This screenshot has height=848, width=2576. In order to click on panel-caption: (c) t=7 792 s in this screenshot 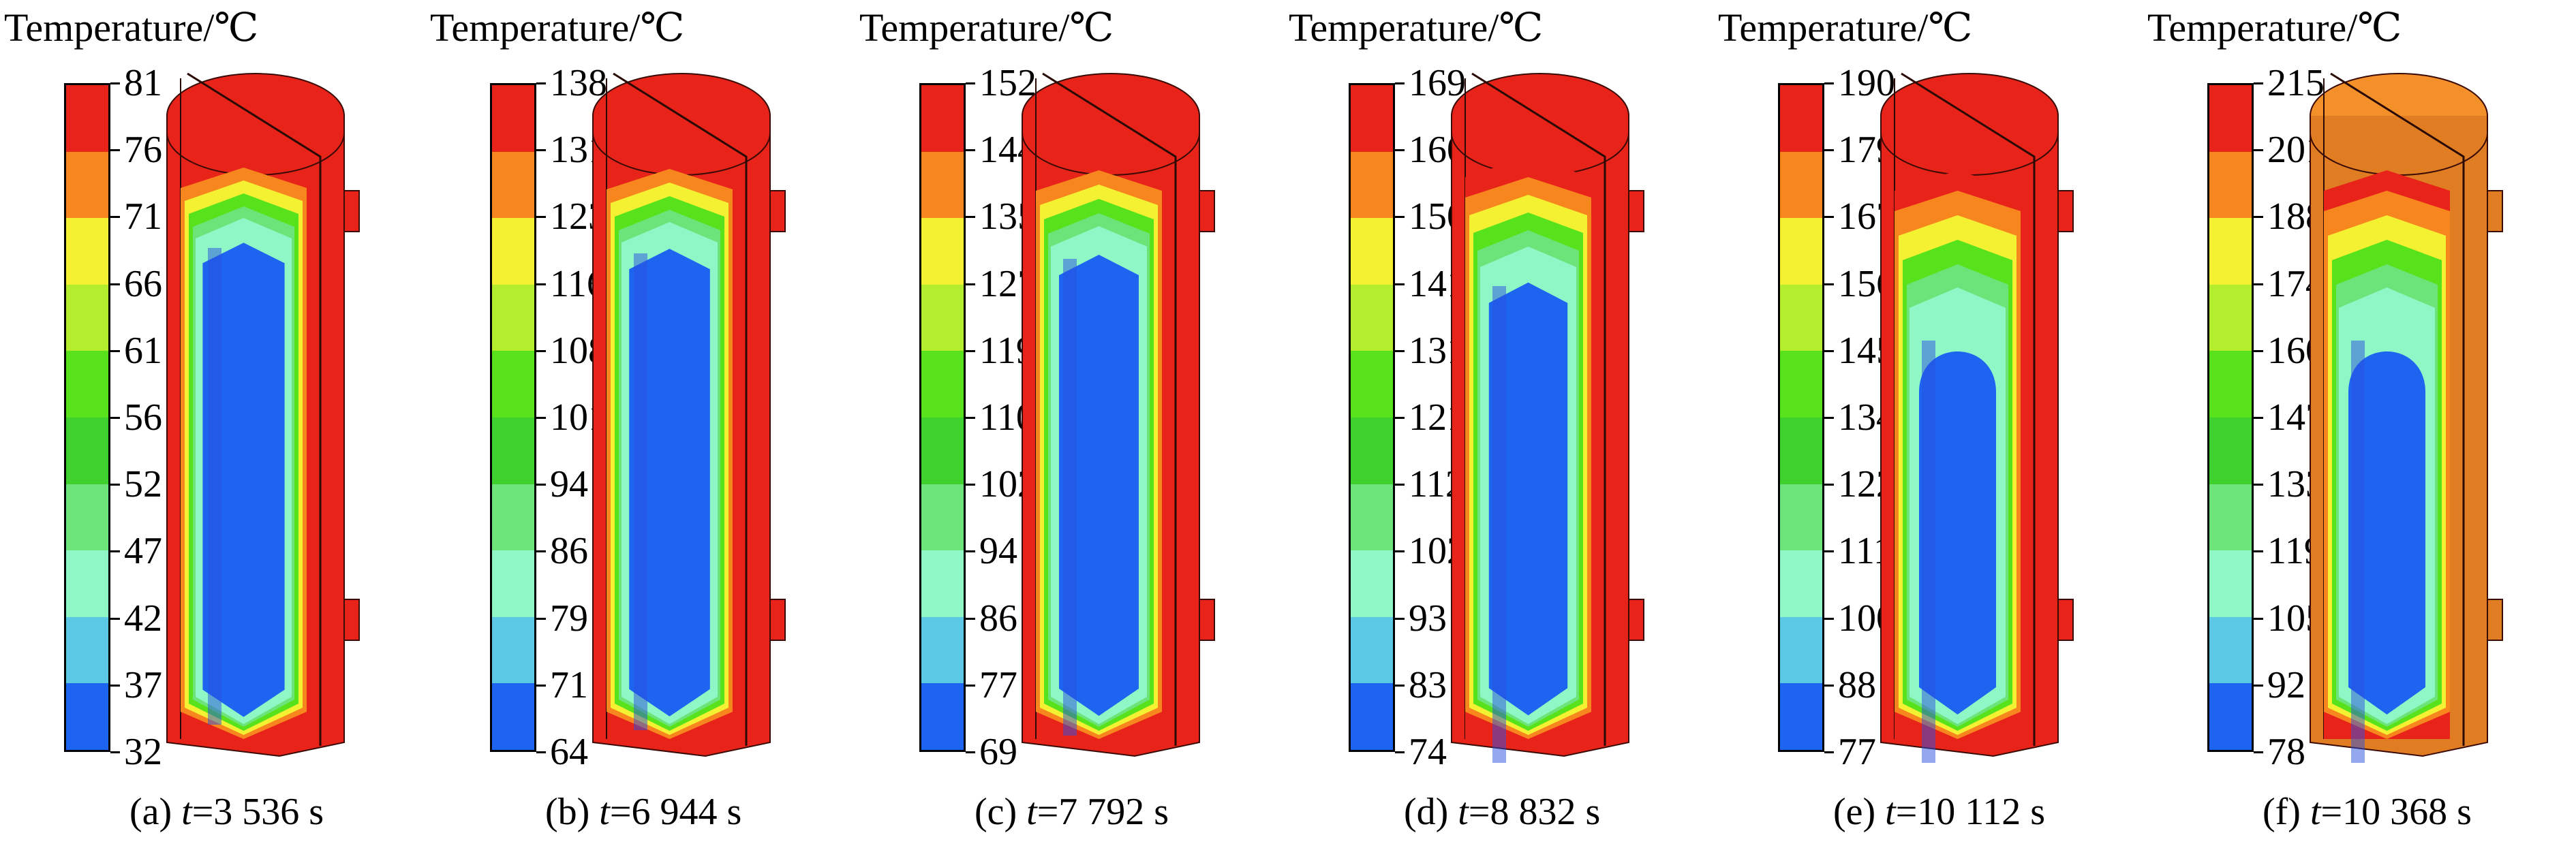, I will do `click(1072, 812)`.